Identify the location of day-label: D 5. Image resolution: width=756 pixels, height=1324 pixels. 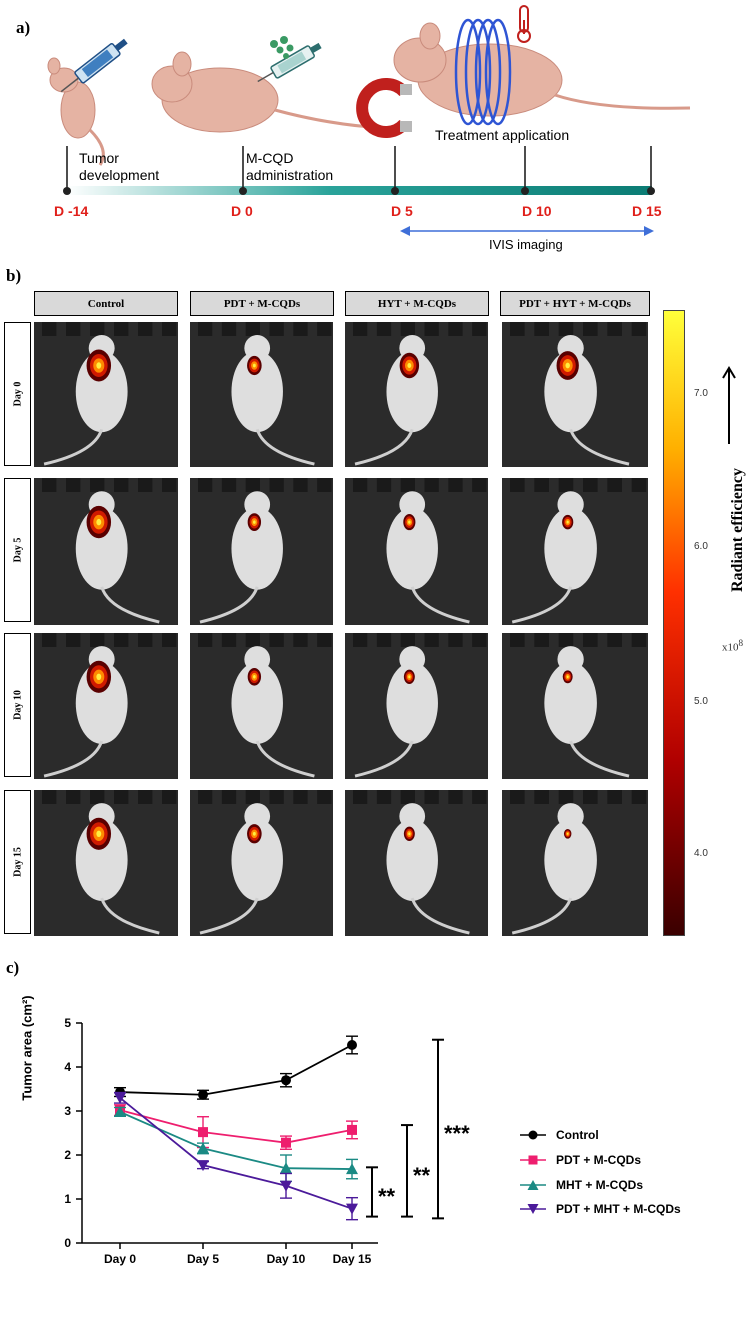
(402, 211).